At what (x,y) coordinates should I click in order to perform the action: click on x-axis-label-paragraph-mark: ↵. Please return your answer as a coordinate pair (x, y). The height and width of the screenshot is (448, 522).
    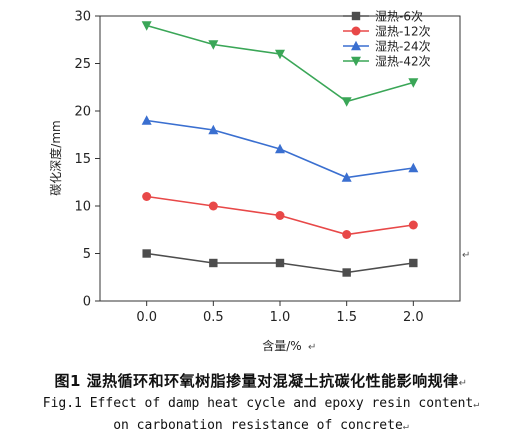
    Looking at the image, I should click on (312, 347).